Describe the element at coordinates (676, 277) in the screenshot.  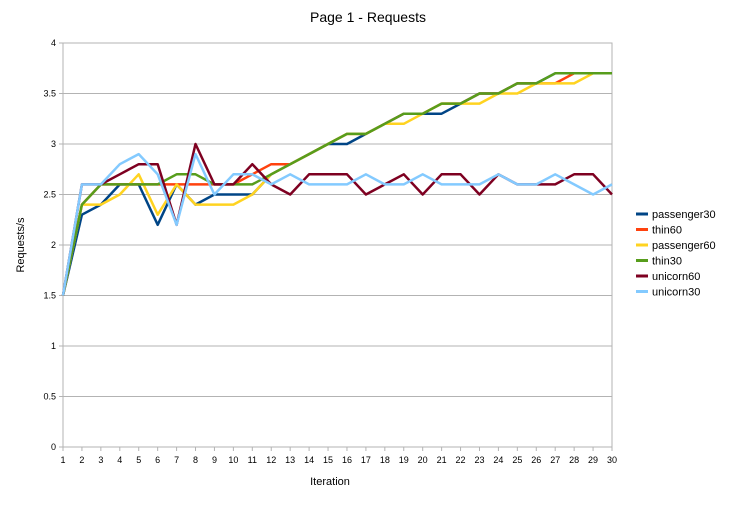
I see `legend-label: unicorn60` at that location.